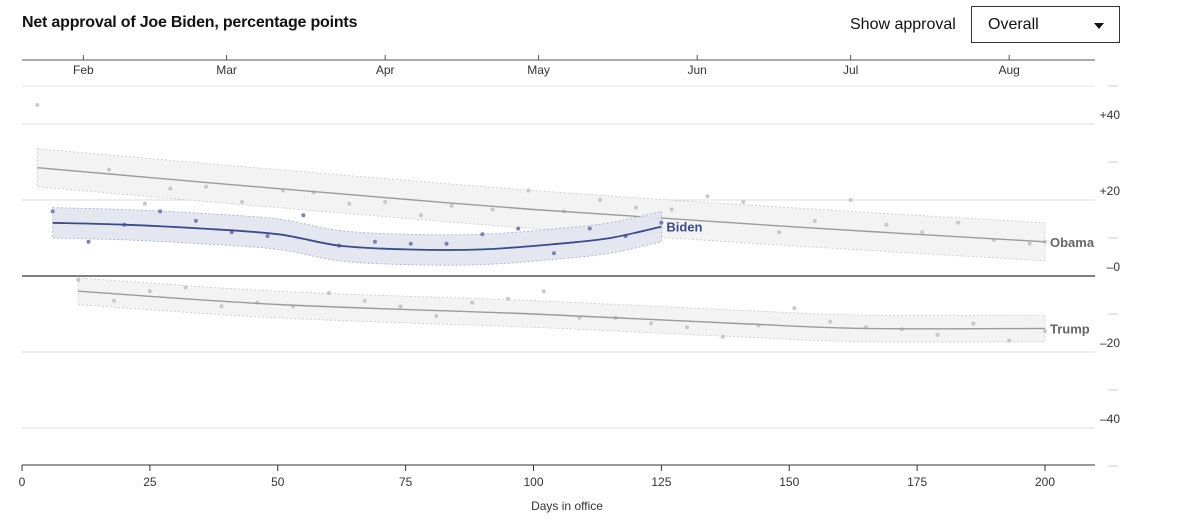 Image resolution: width=1179 pixels, height=524 pixels. Describe the element at coordinates (567, 506) in the screenshot. I see `x-axis-label: Days in office` at that location.